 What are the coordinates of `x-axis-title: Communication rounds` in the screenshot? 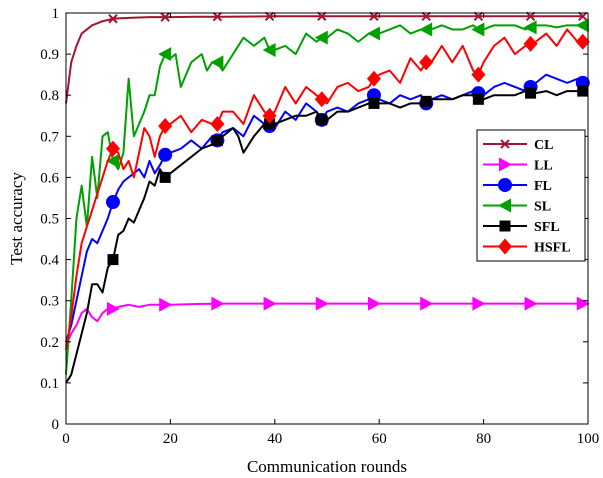 It's located at (327, 466).